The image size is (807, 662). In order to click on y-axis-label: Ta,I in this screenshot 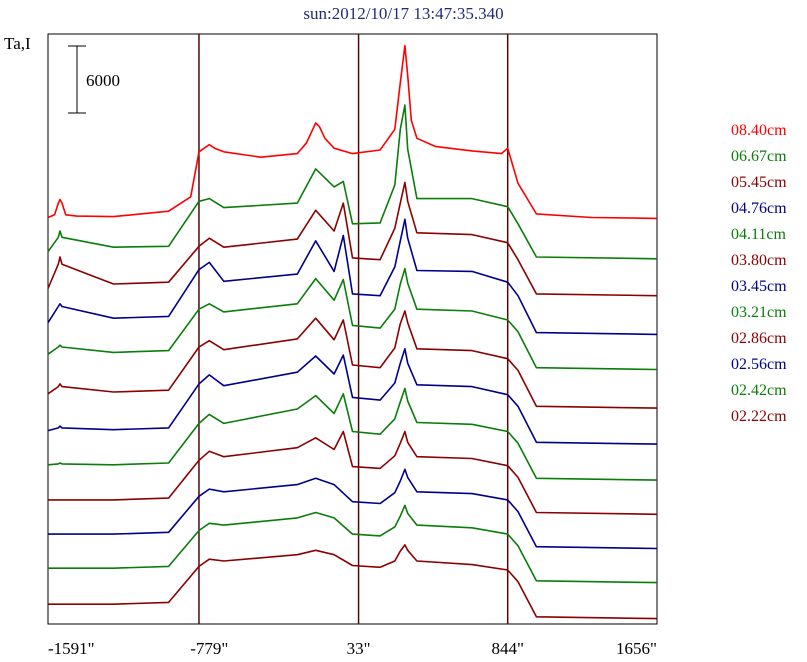, I will do `click(17, 43)`.